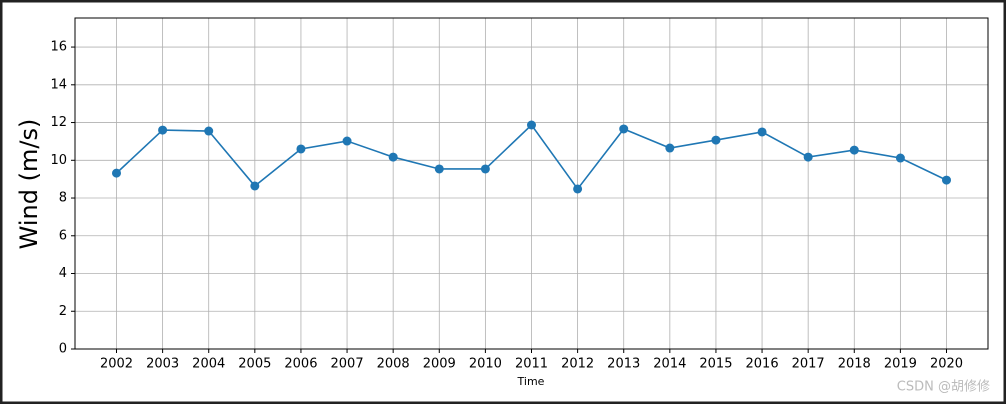  I want to click on y-tick-label: 12, so click(58, 122).